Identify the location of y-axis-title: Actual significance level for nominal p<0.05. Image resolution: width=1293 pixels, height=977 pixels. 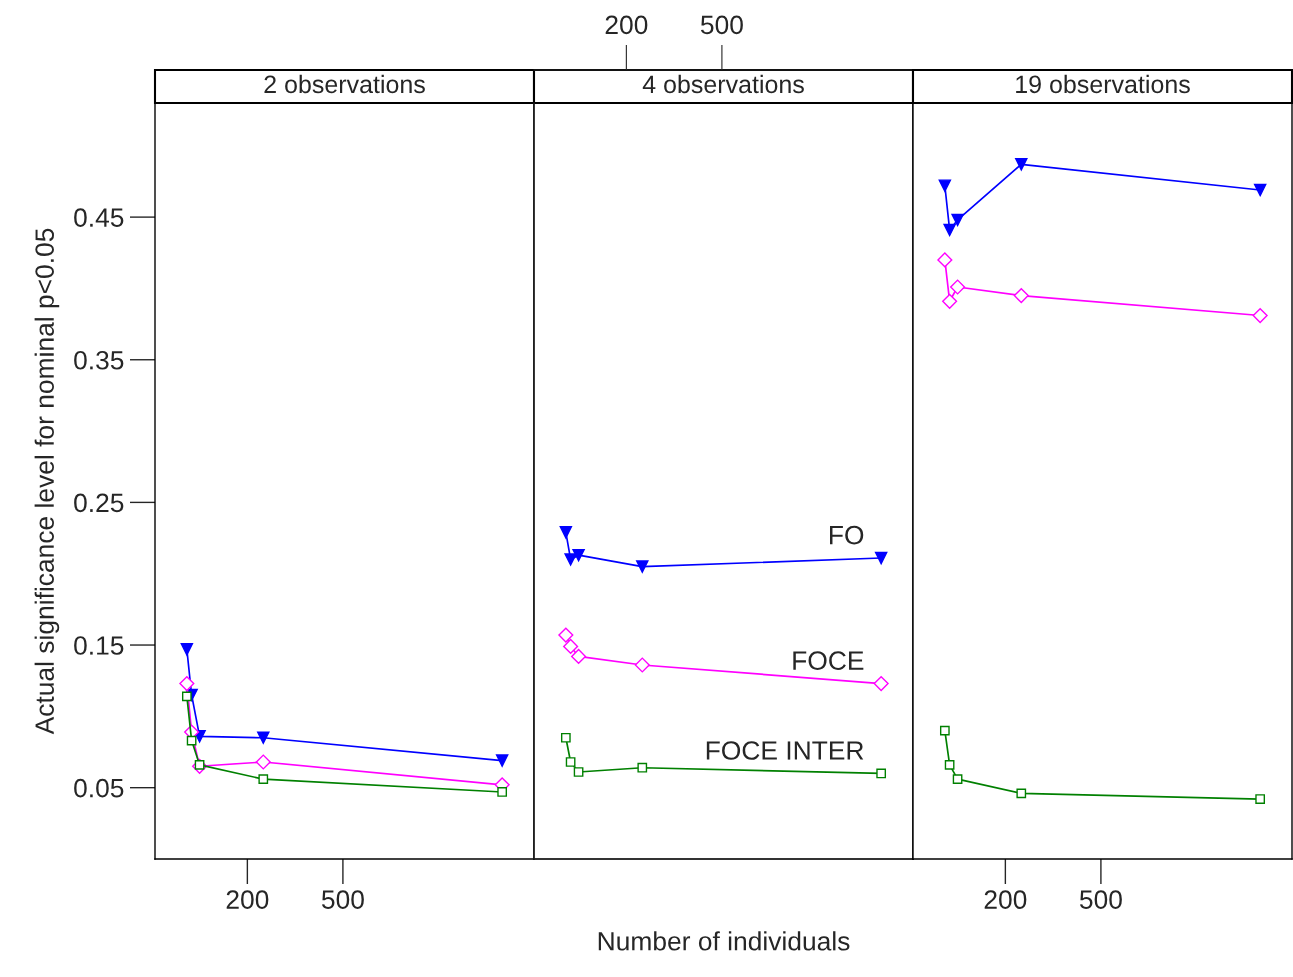
(47, 481).